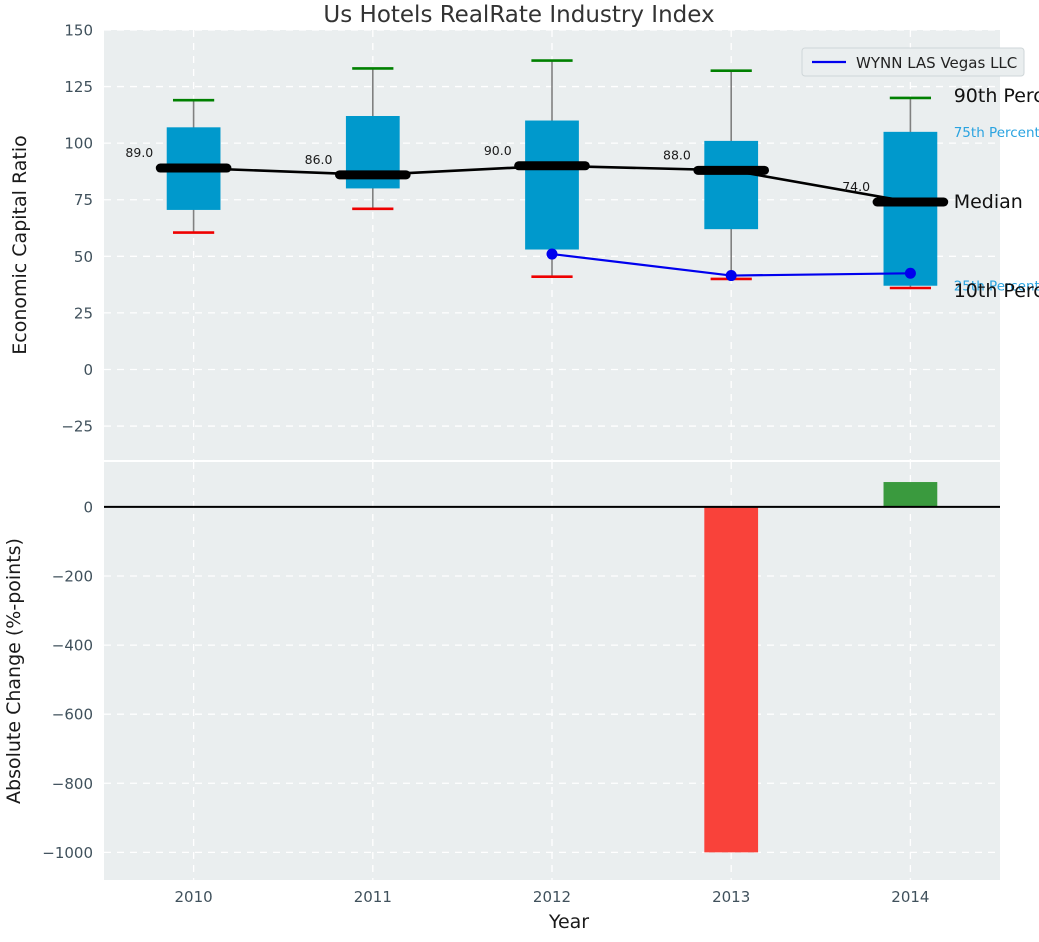 This screenshot has width=1039, height=942. I want to click on top-panel-y-ticks: 150 125 100 75 50 25 0 −25, so click(77, 229).